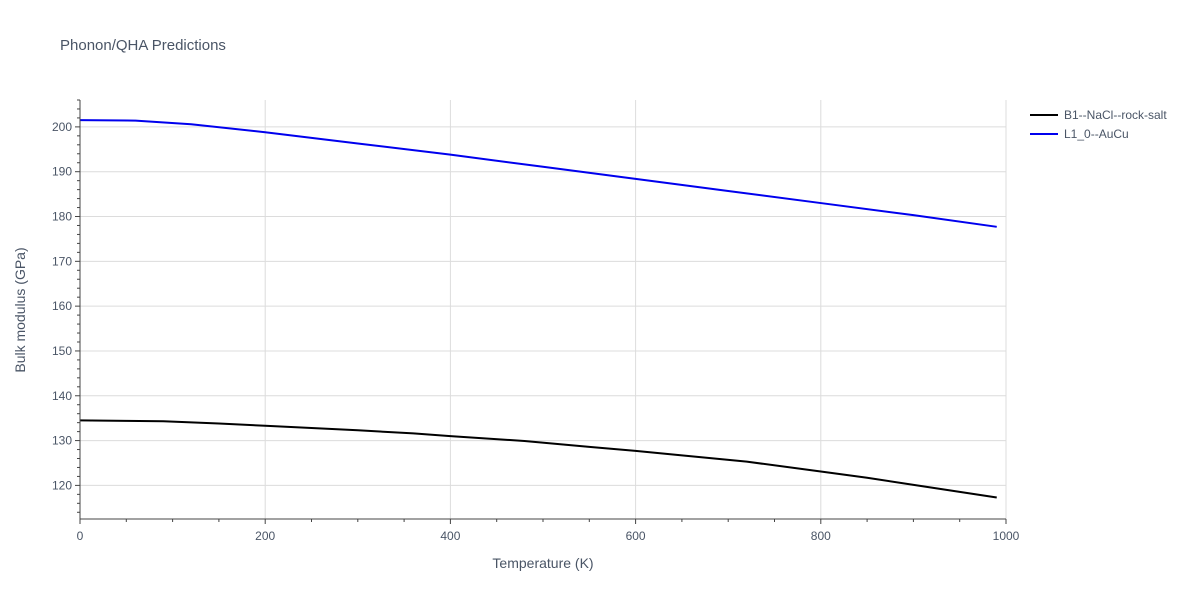 Image resolution: width=1200 pixels, height=600 pixels. What do you see at coordinates (20, 309) in the screenshot?
I see `y-axis-title: Bulk modulus (GPa)` at bounding box center [20, 309].